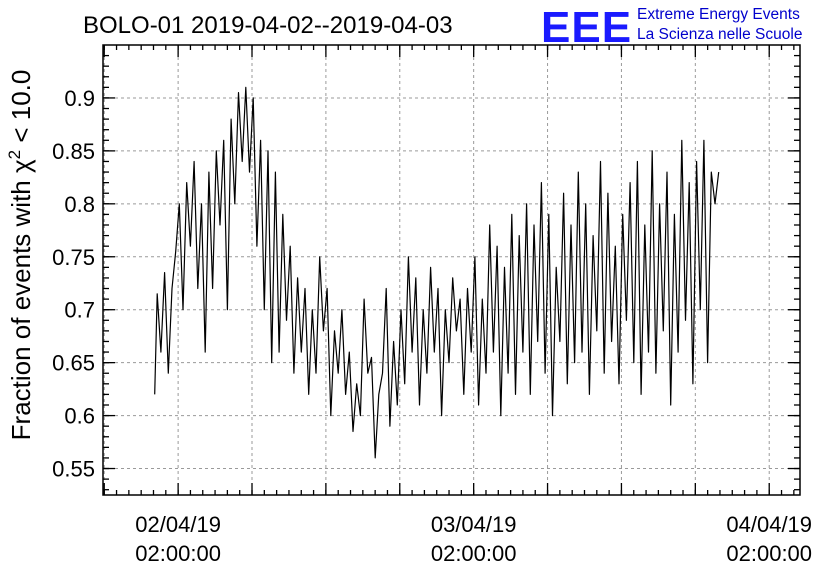 The height and width of the screenshot is (572, 836). What do you see at coordinates (268, 25) in the screenshot?
I see `chart-title: BOLO-01 2019-04-02--2019-04-03` at bounding box center [268, 25].